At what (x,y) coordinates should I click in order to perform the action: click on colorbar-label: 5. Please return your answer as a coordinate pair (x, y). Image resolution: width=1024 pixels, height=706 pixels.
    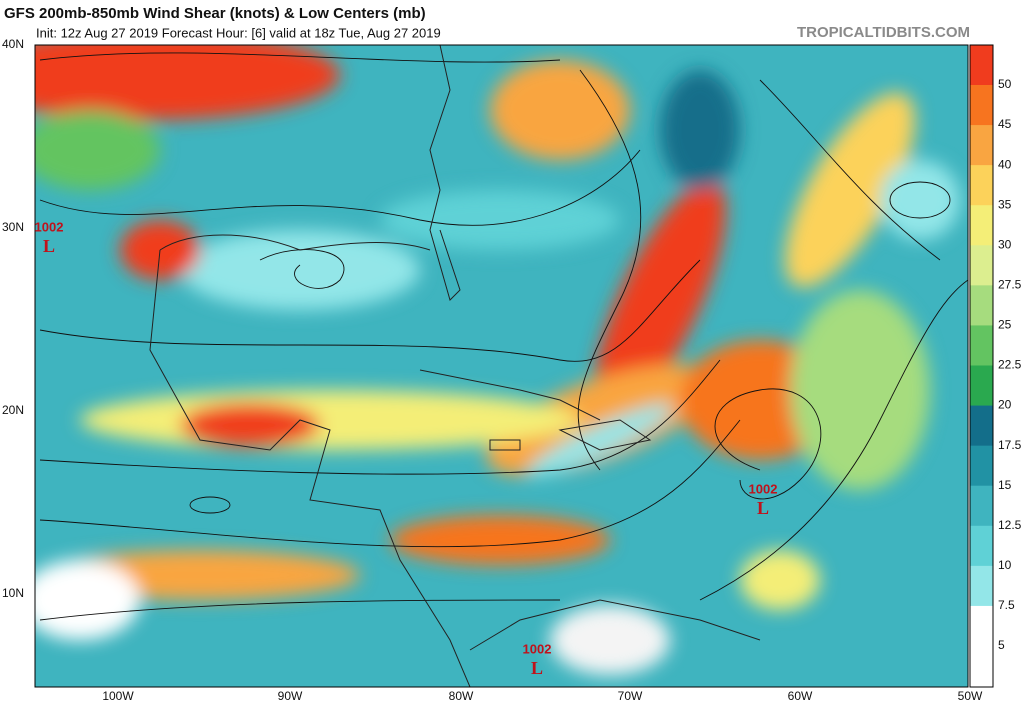
    Looking at the image, I should click on (1001, 645).